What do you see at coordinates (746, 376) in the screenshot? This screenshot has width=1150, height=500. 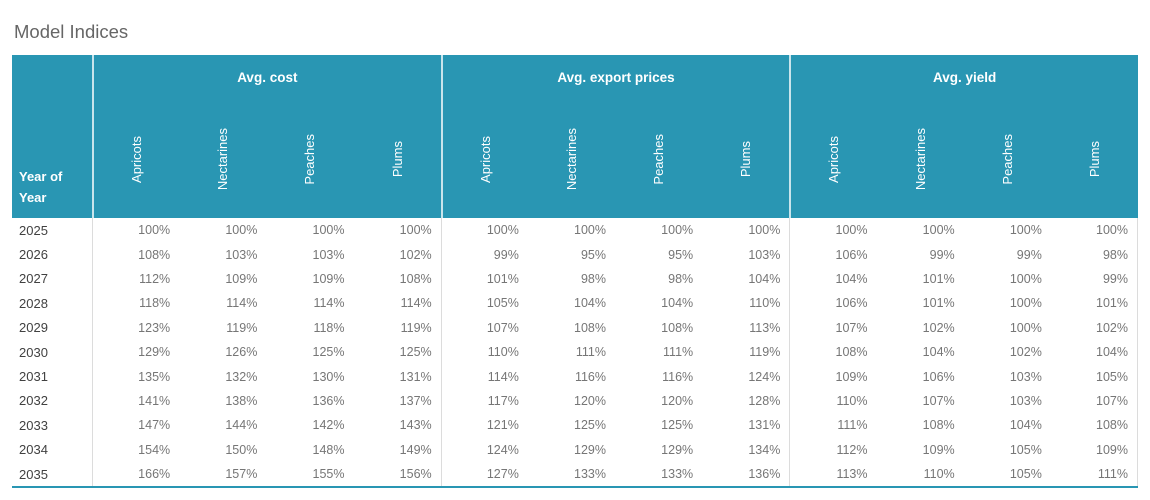 I see `value-cell: 124%` at bounding box center [746, 376].